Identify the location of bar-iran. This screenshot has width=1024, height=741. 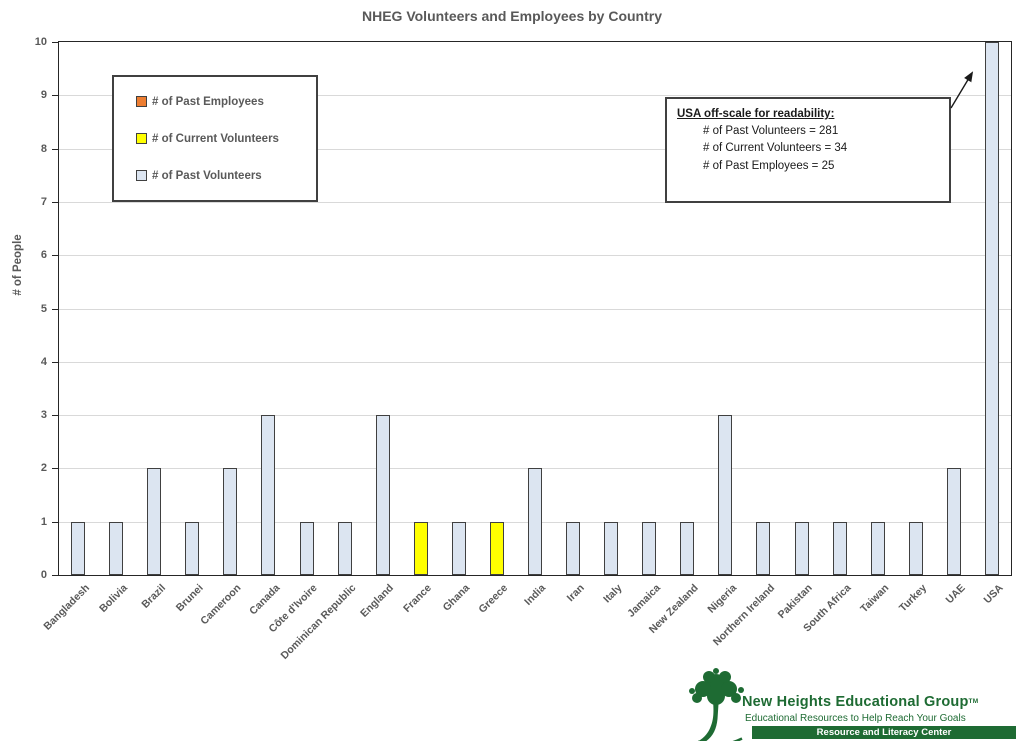
(573, 548).